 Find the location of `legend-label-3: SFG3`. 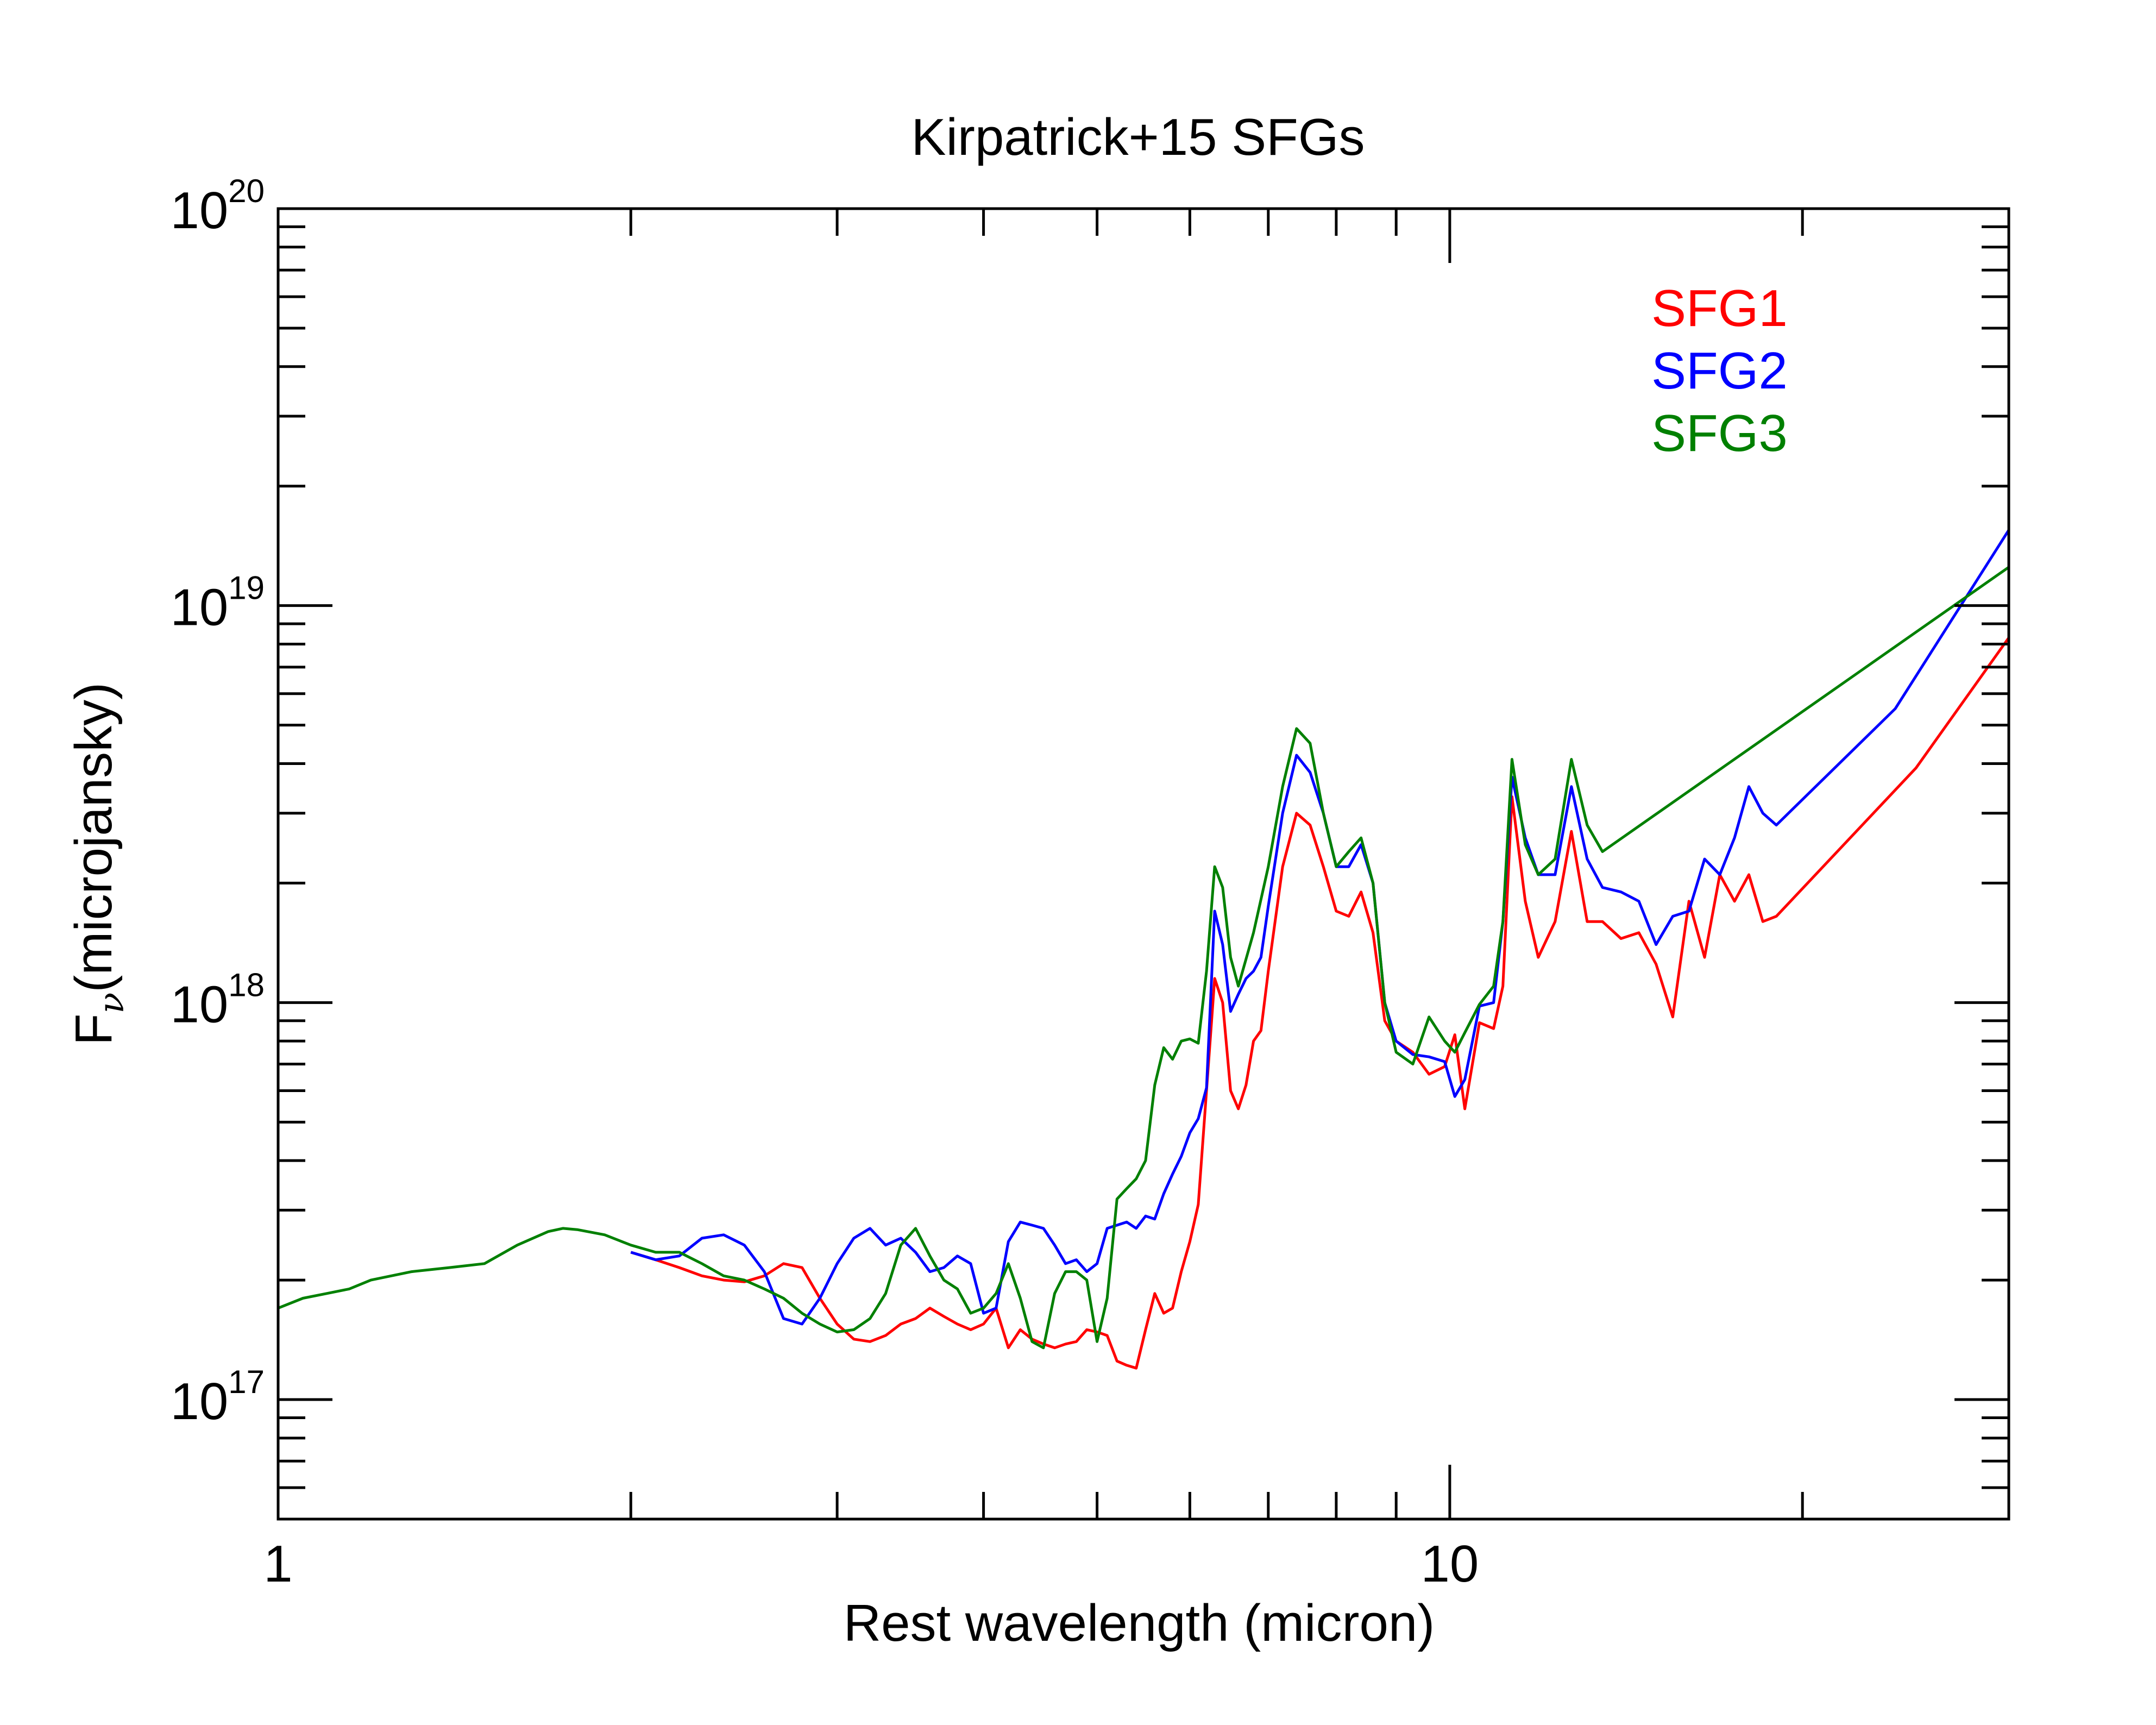

legend-label-3: SFG3 is located at coordinates (1719, 433).